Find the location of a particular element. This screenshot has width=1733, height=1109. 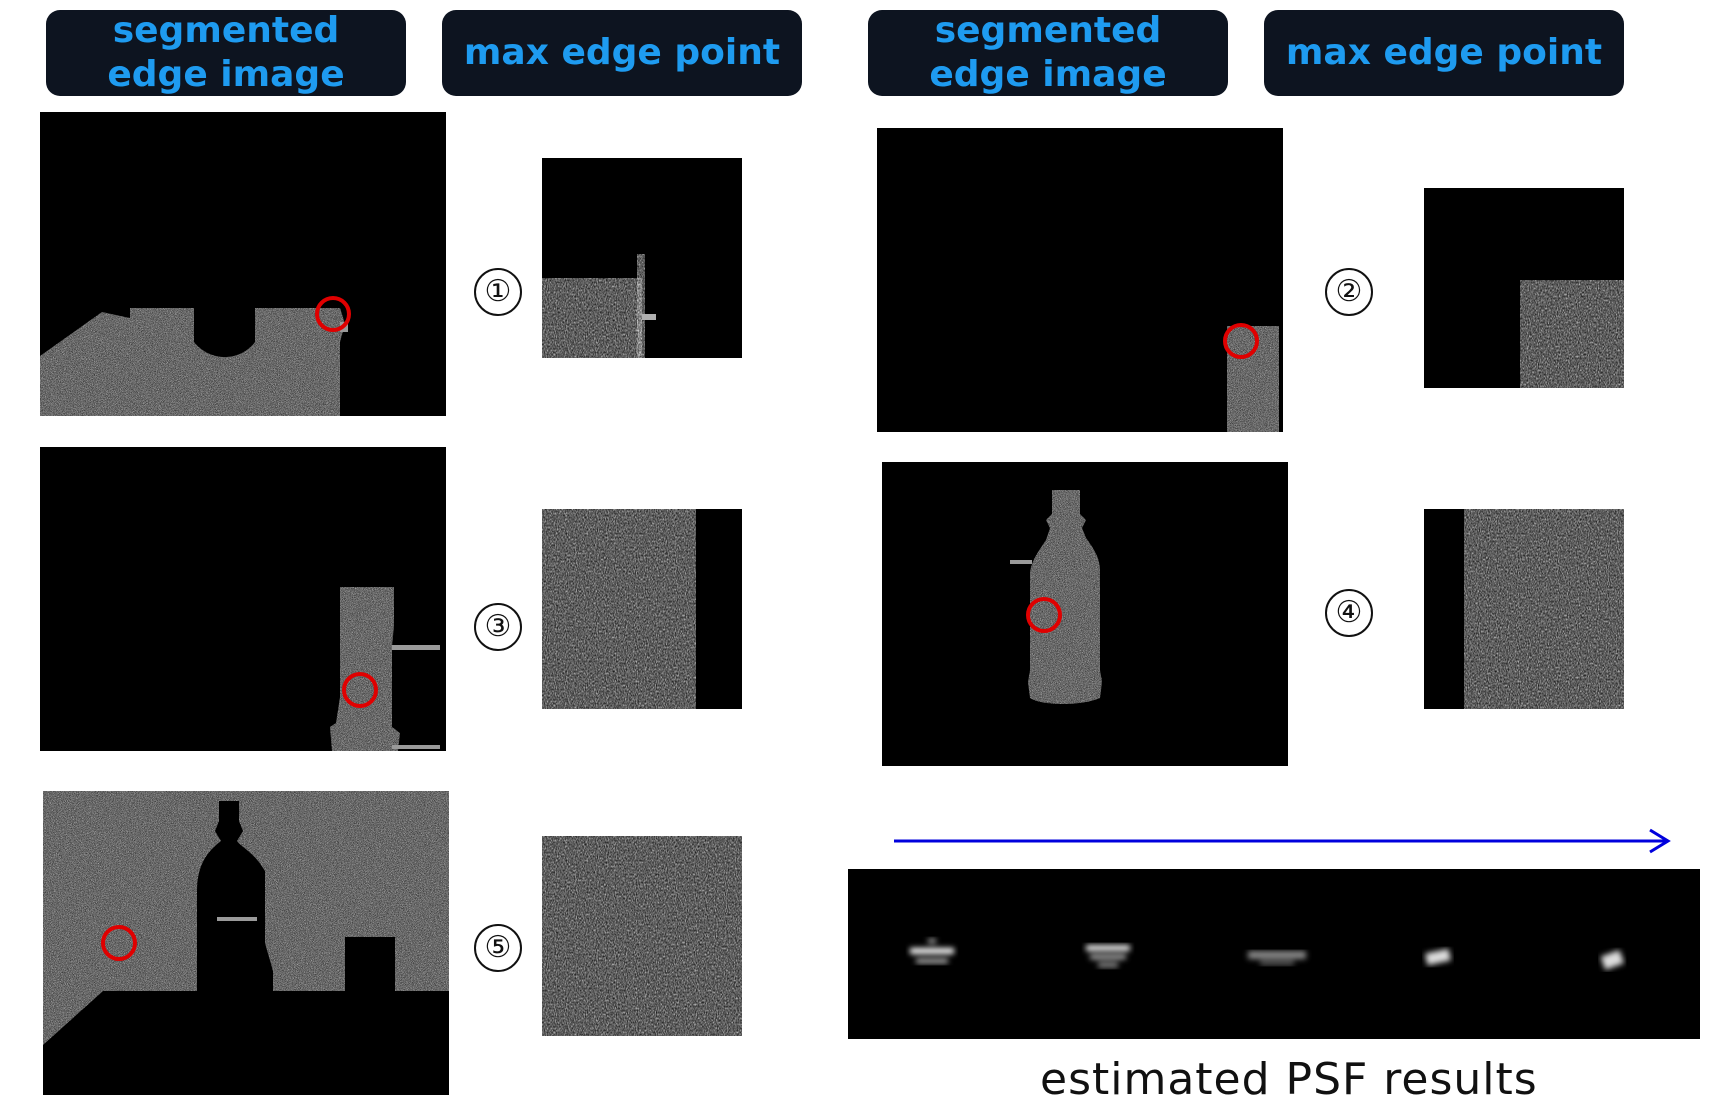

header-segmented-edge-right: segmented edge image is located at coordinates (1048, 53).